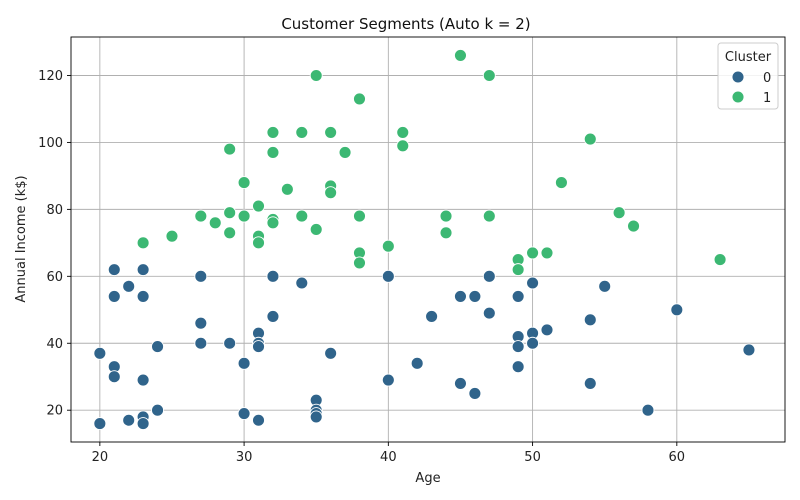 Image resolution: width=800 pixels, height=500 pixels. What do you see at coordinates (388, 457) in the screenshot?
I see `x-tick-label: 40` at bounding box center [388, 457].